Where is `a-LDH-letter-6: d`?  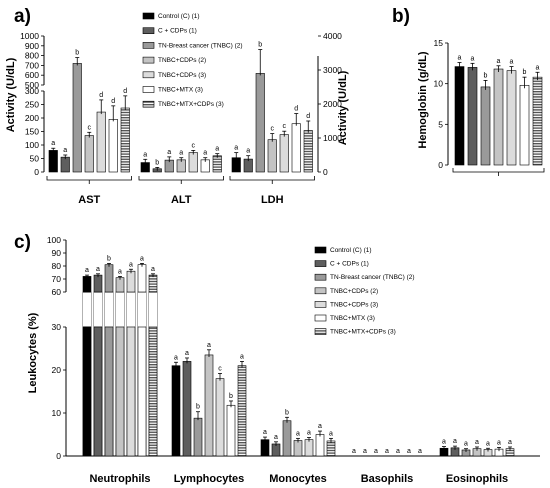
a-LDH-letter-6: d is located at coordinates (308, 116).